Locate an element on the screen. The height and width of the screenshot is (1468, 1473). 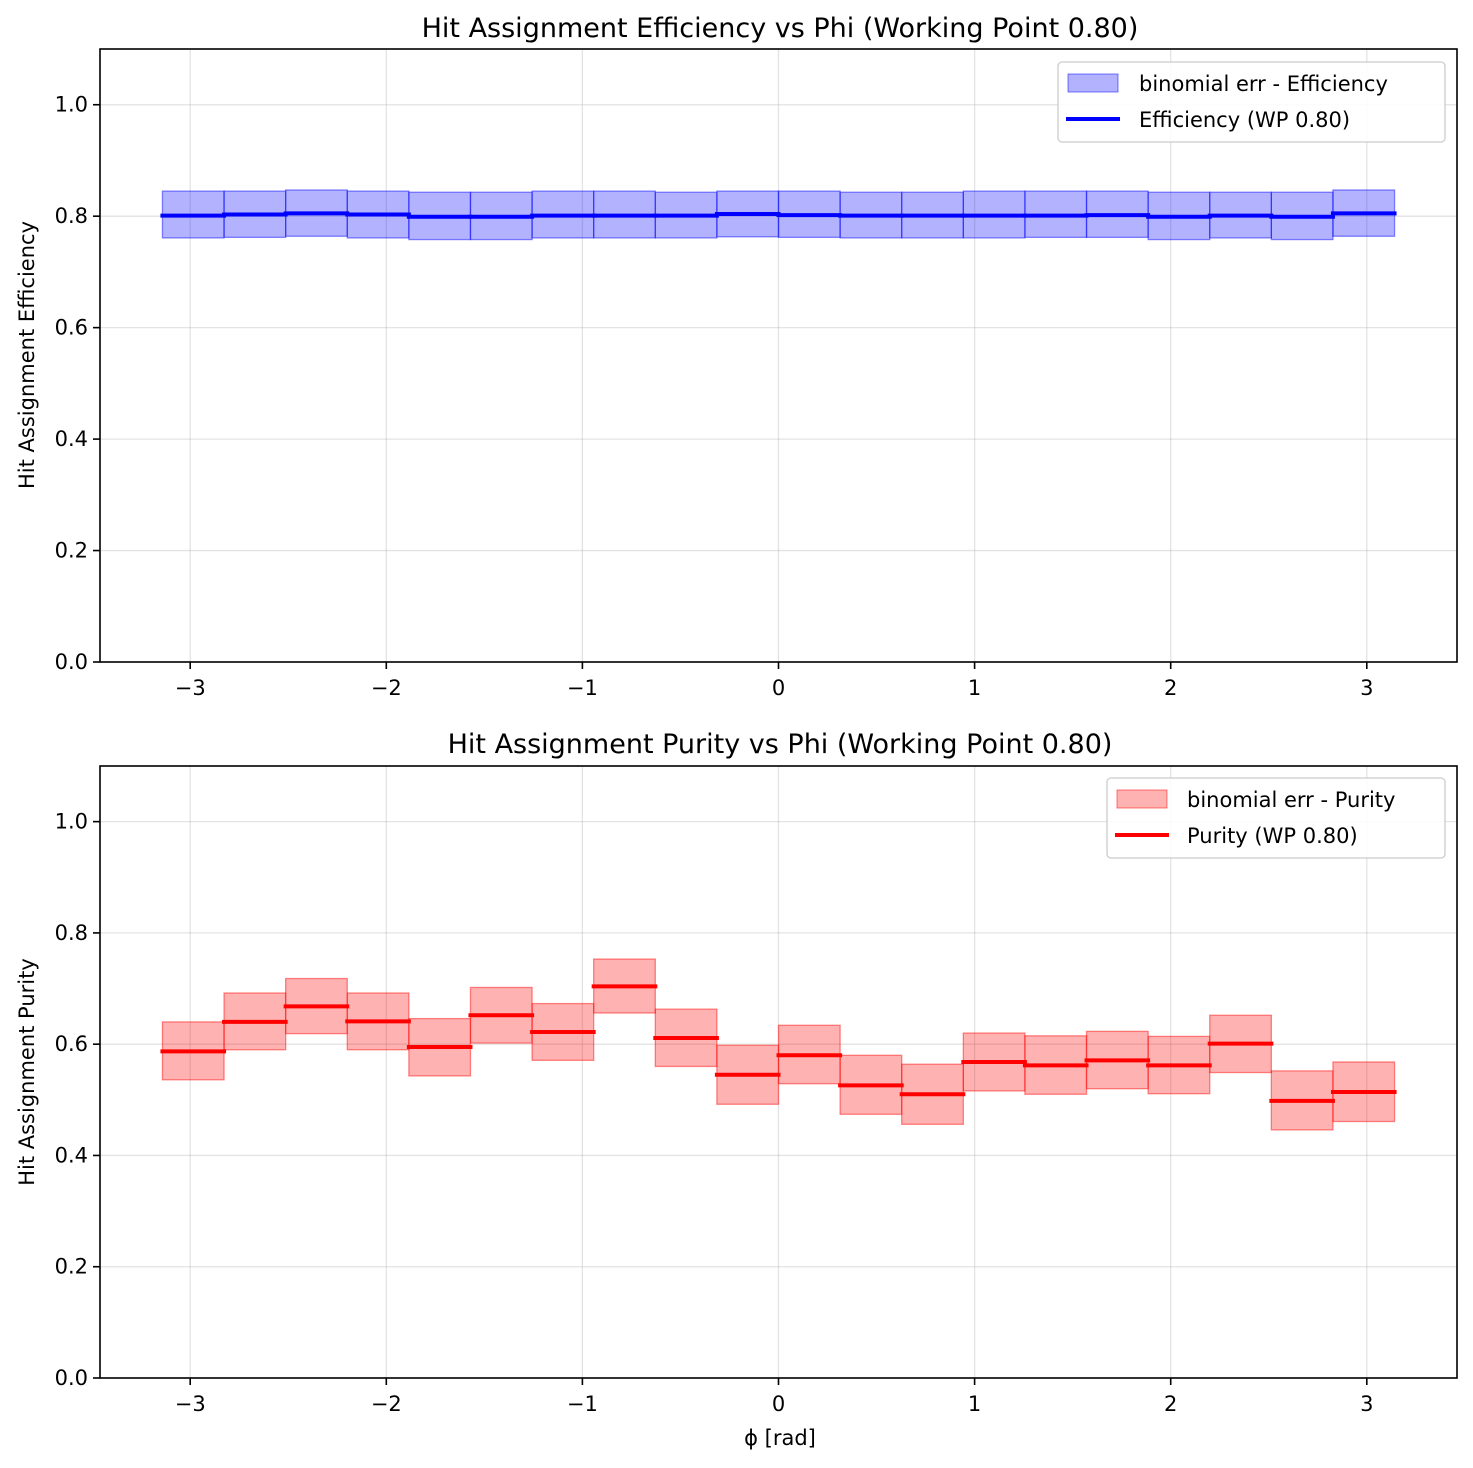
efficiency-step-line is located at coordinates (778, 215).